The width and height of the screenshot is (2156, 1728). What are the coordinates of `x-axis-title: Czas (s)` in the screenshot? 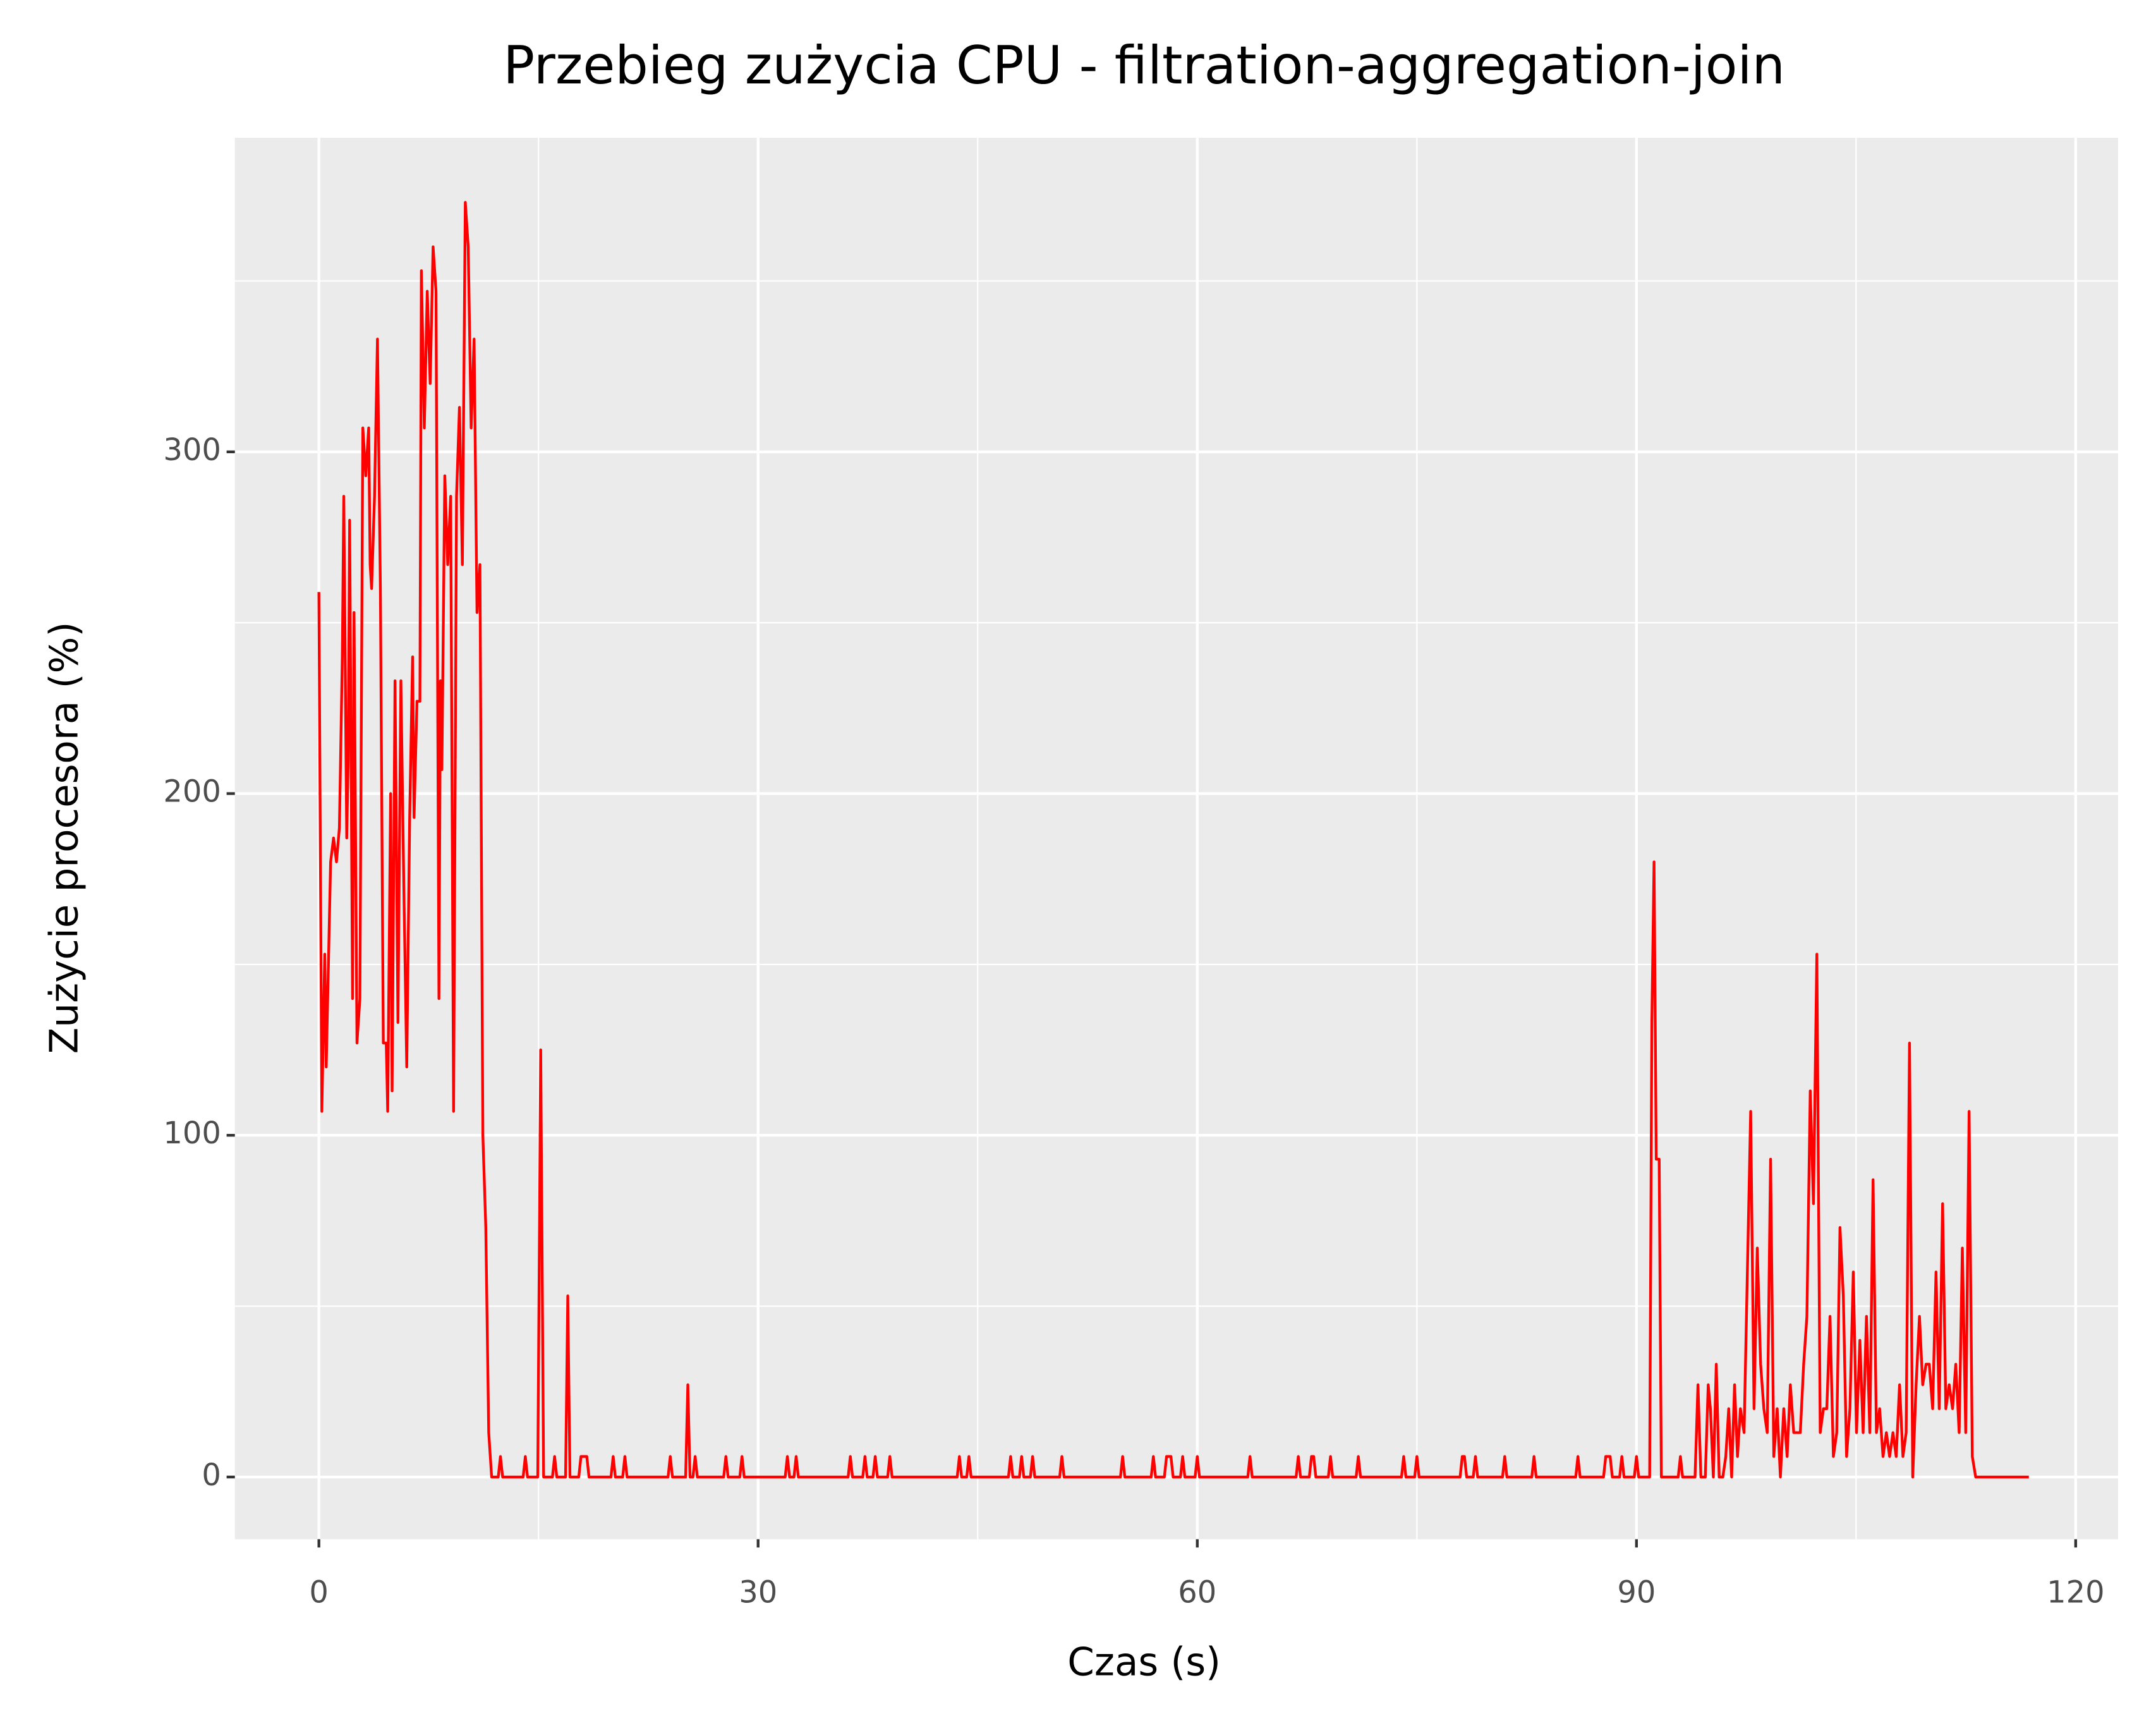 It's located at (1144, 1662).